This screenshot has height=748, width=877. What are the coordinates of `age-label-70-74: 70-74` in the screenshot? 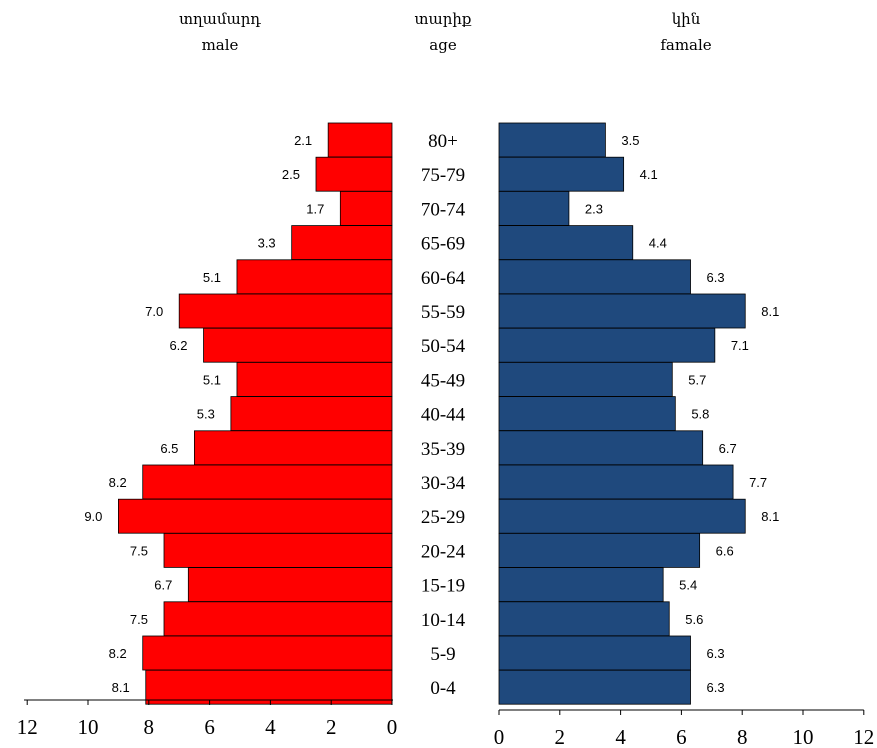 It's located at (443, 209).